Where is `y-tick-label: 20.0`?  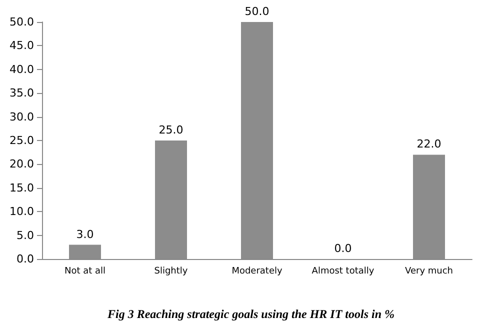 y-tick-label: 20.0 is located at coordinates (22, 164).